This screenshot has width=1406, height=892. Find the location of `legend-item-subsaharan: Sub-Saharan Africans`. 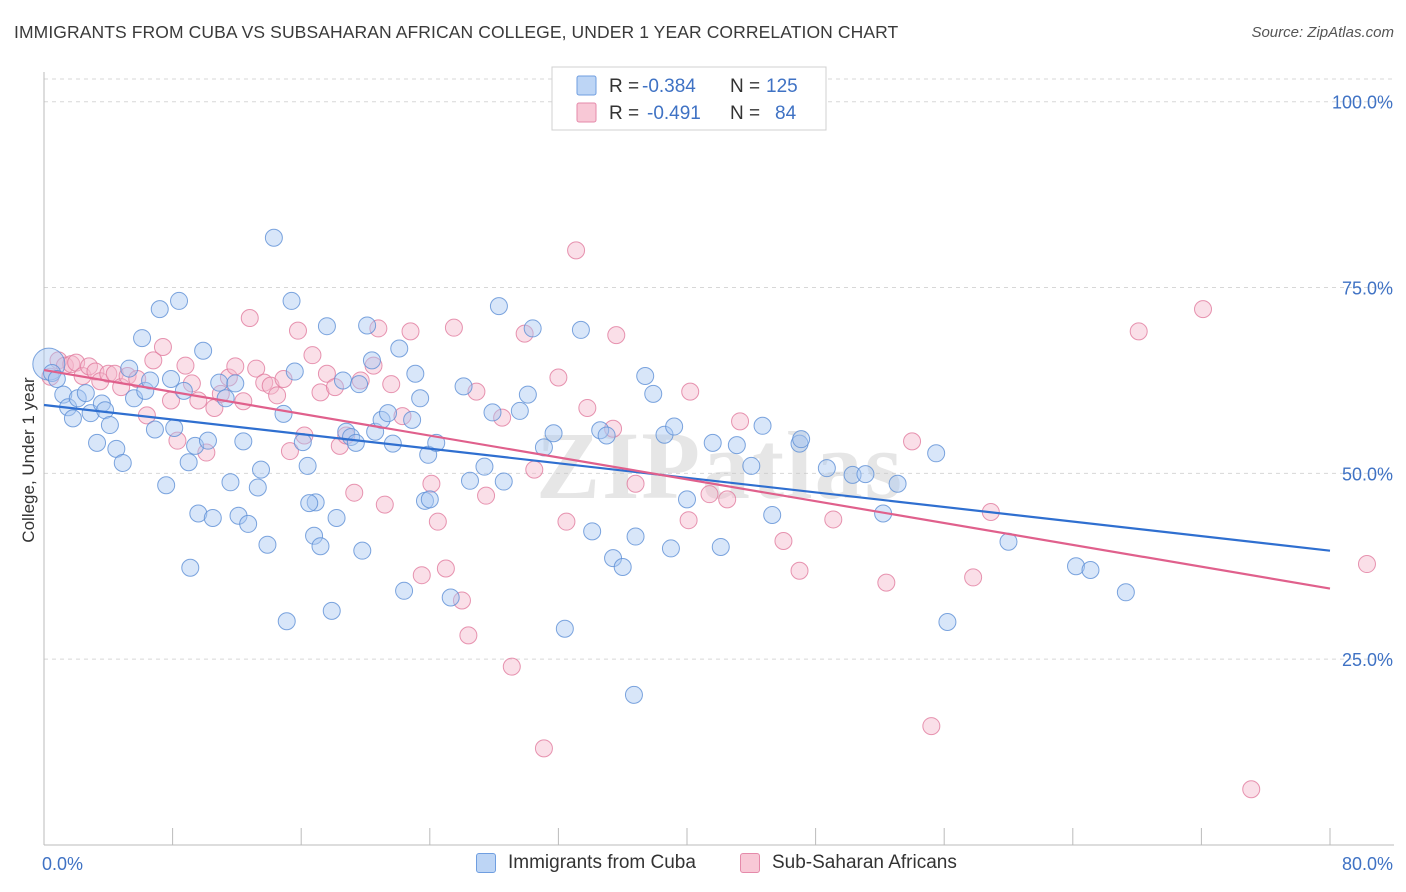

legend-item-subsaharan: Sub-Saharan Africans is located at coordinates (848, 863).